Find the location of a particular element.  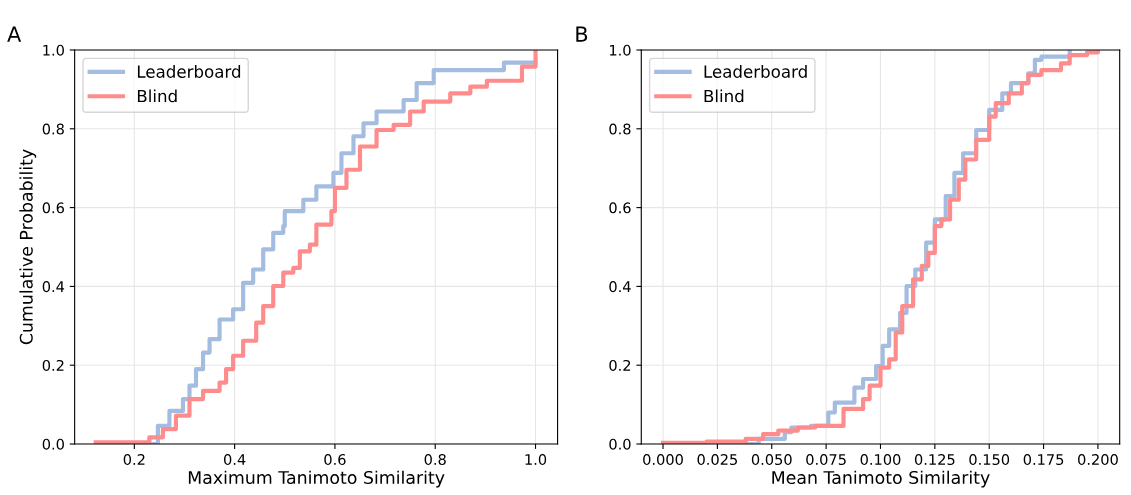

x-tick-label: 0.175 is located at coordinates (1043, 459).